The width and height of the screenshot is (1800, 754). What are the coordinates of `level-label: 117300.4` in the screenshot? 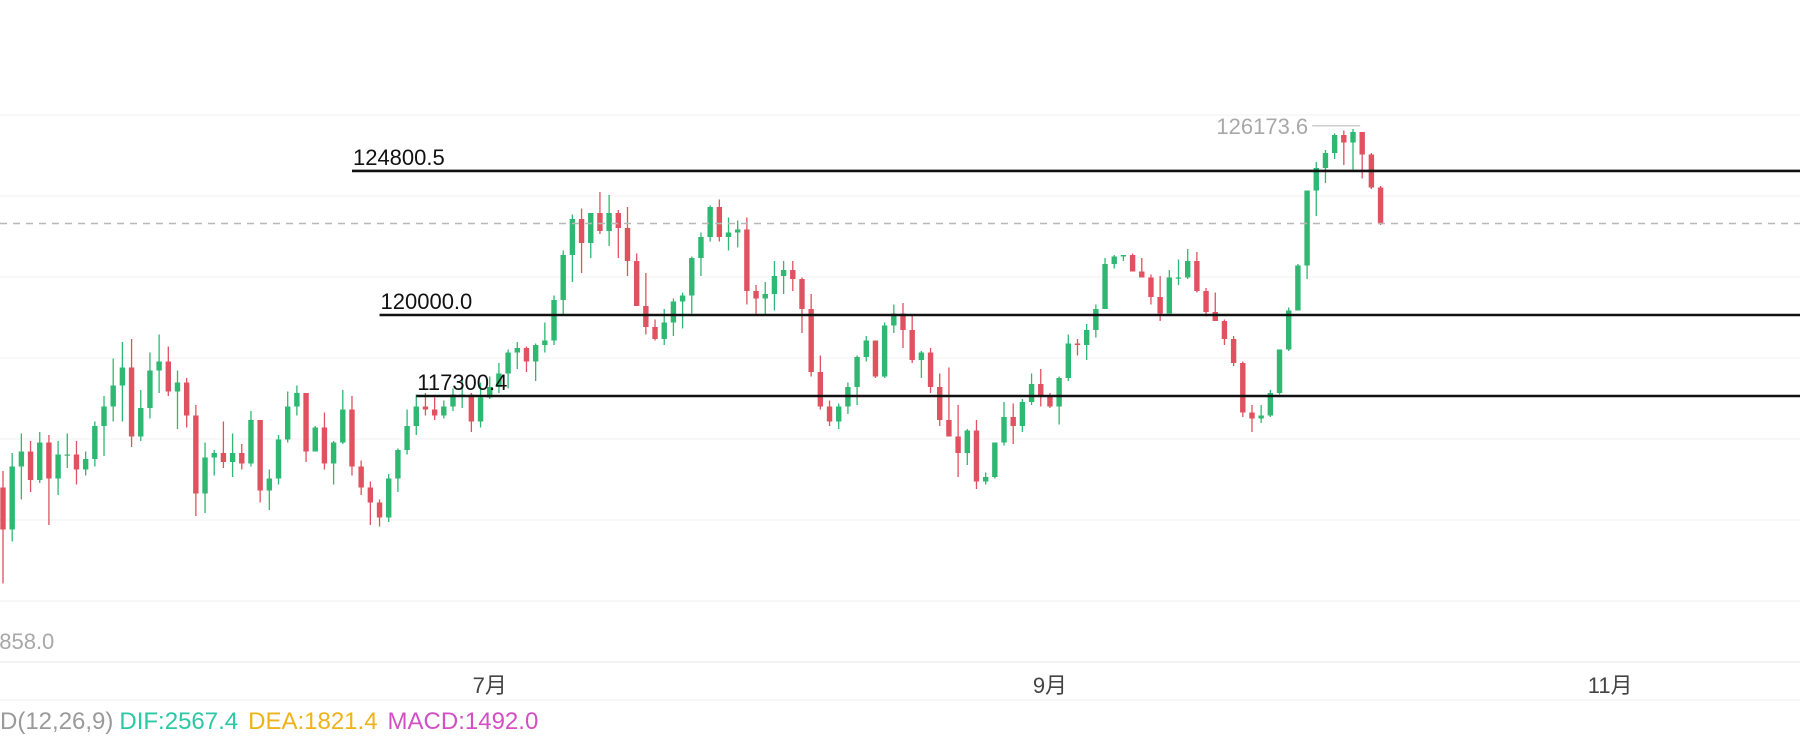 It's located at (462, 382).